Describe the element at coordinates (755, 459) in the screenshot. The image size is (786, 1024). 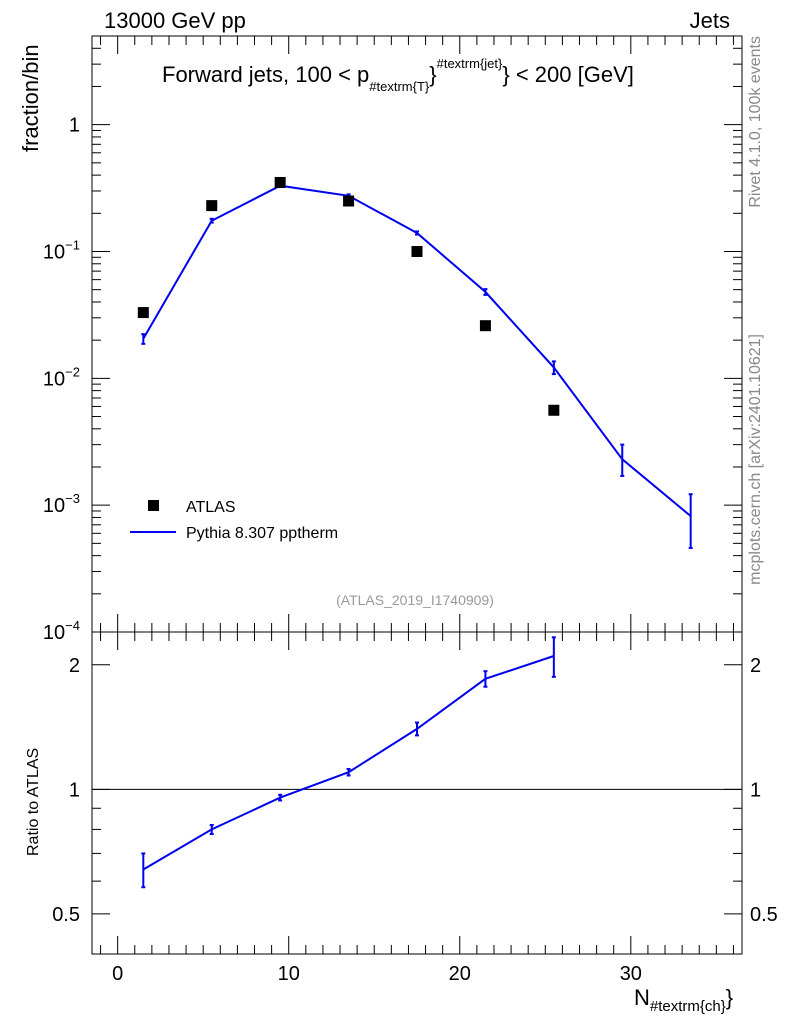
I see `mcplots-label: mcplots.cern.ch [arXiv:2401.10621]` at that location.